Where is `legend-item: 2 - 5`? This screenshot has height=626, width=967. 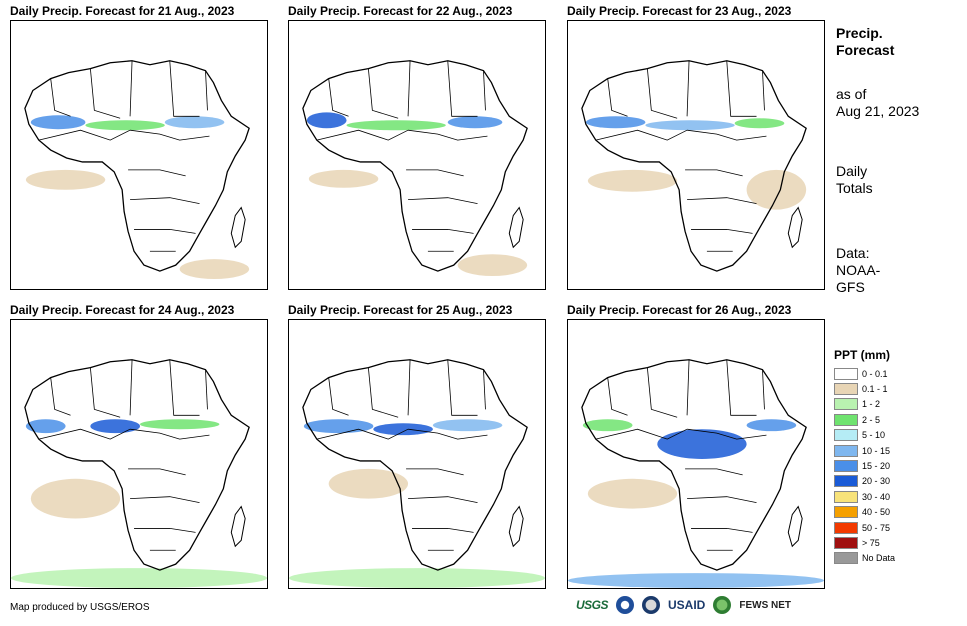 legend-item: 2 - 5 is located at coordinates (864, 419).